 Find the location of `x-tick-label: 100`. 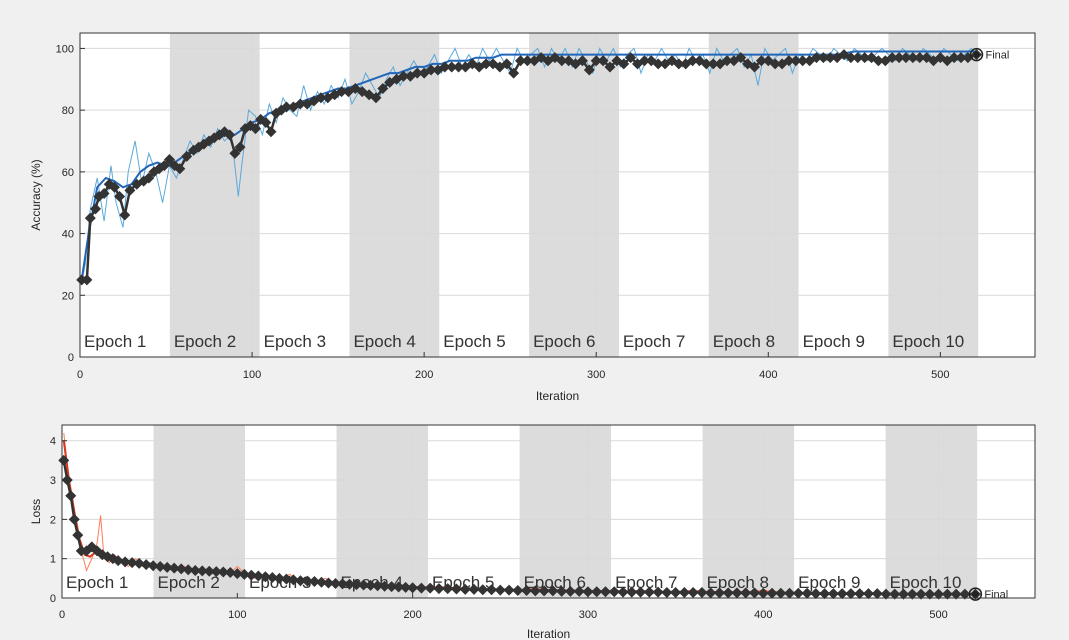

x-tick-label: 100 is located at coordinates (237, 615).